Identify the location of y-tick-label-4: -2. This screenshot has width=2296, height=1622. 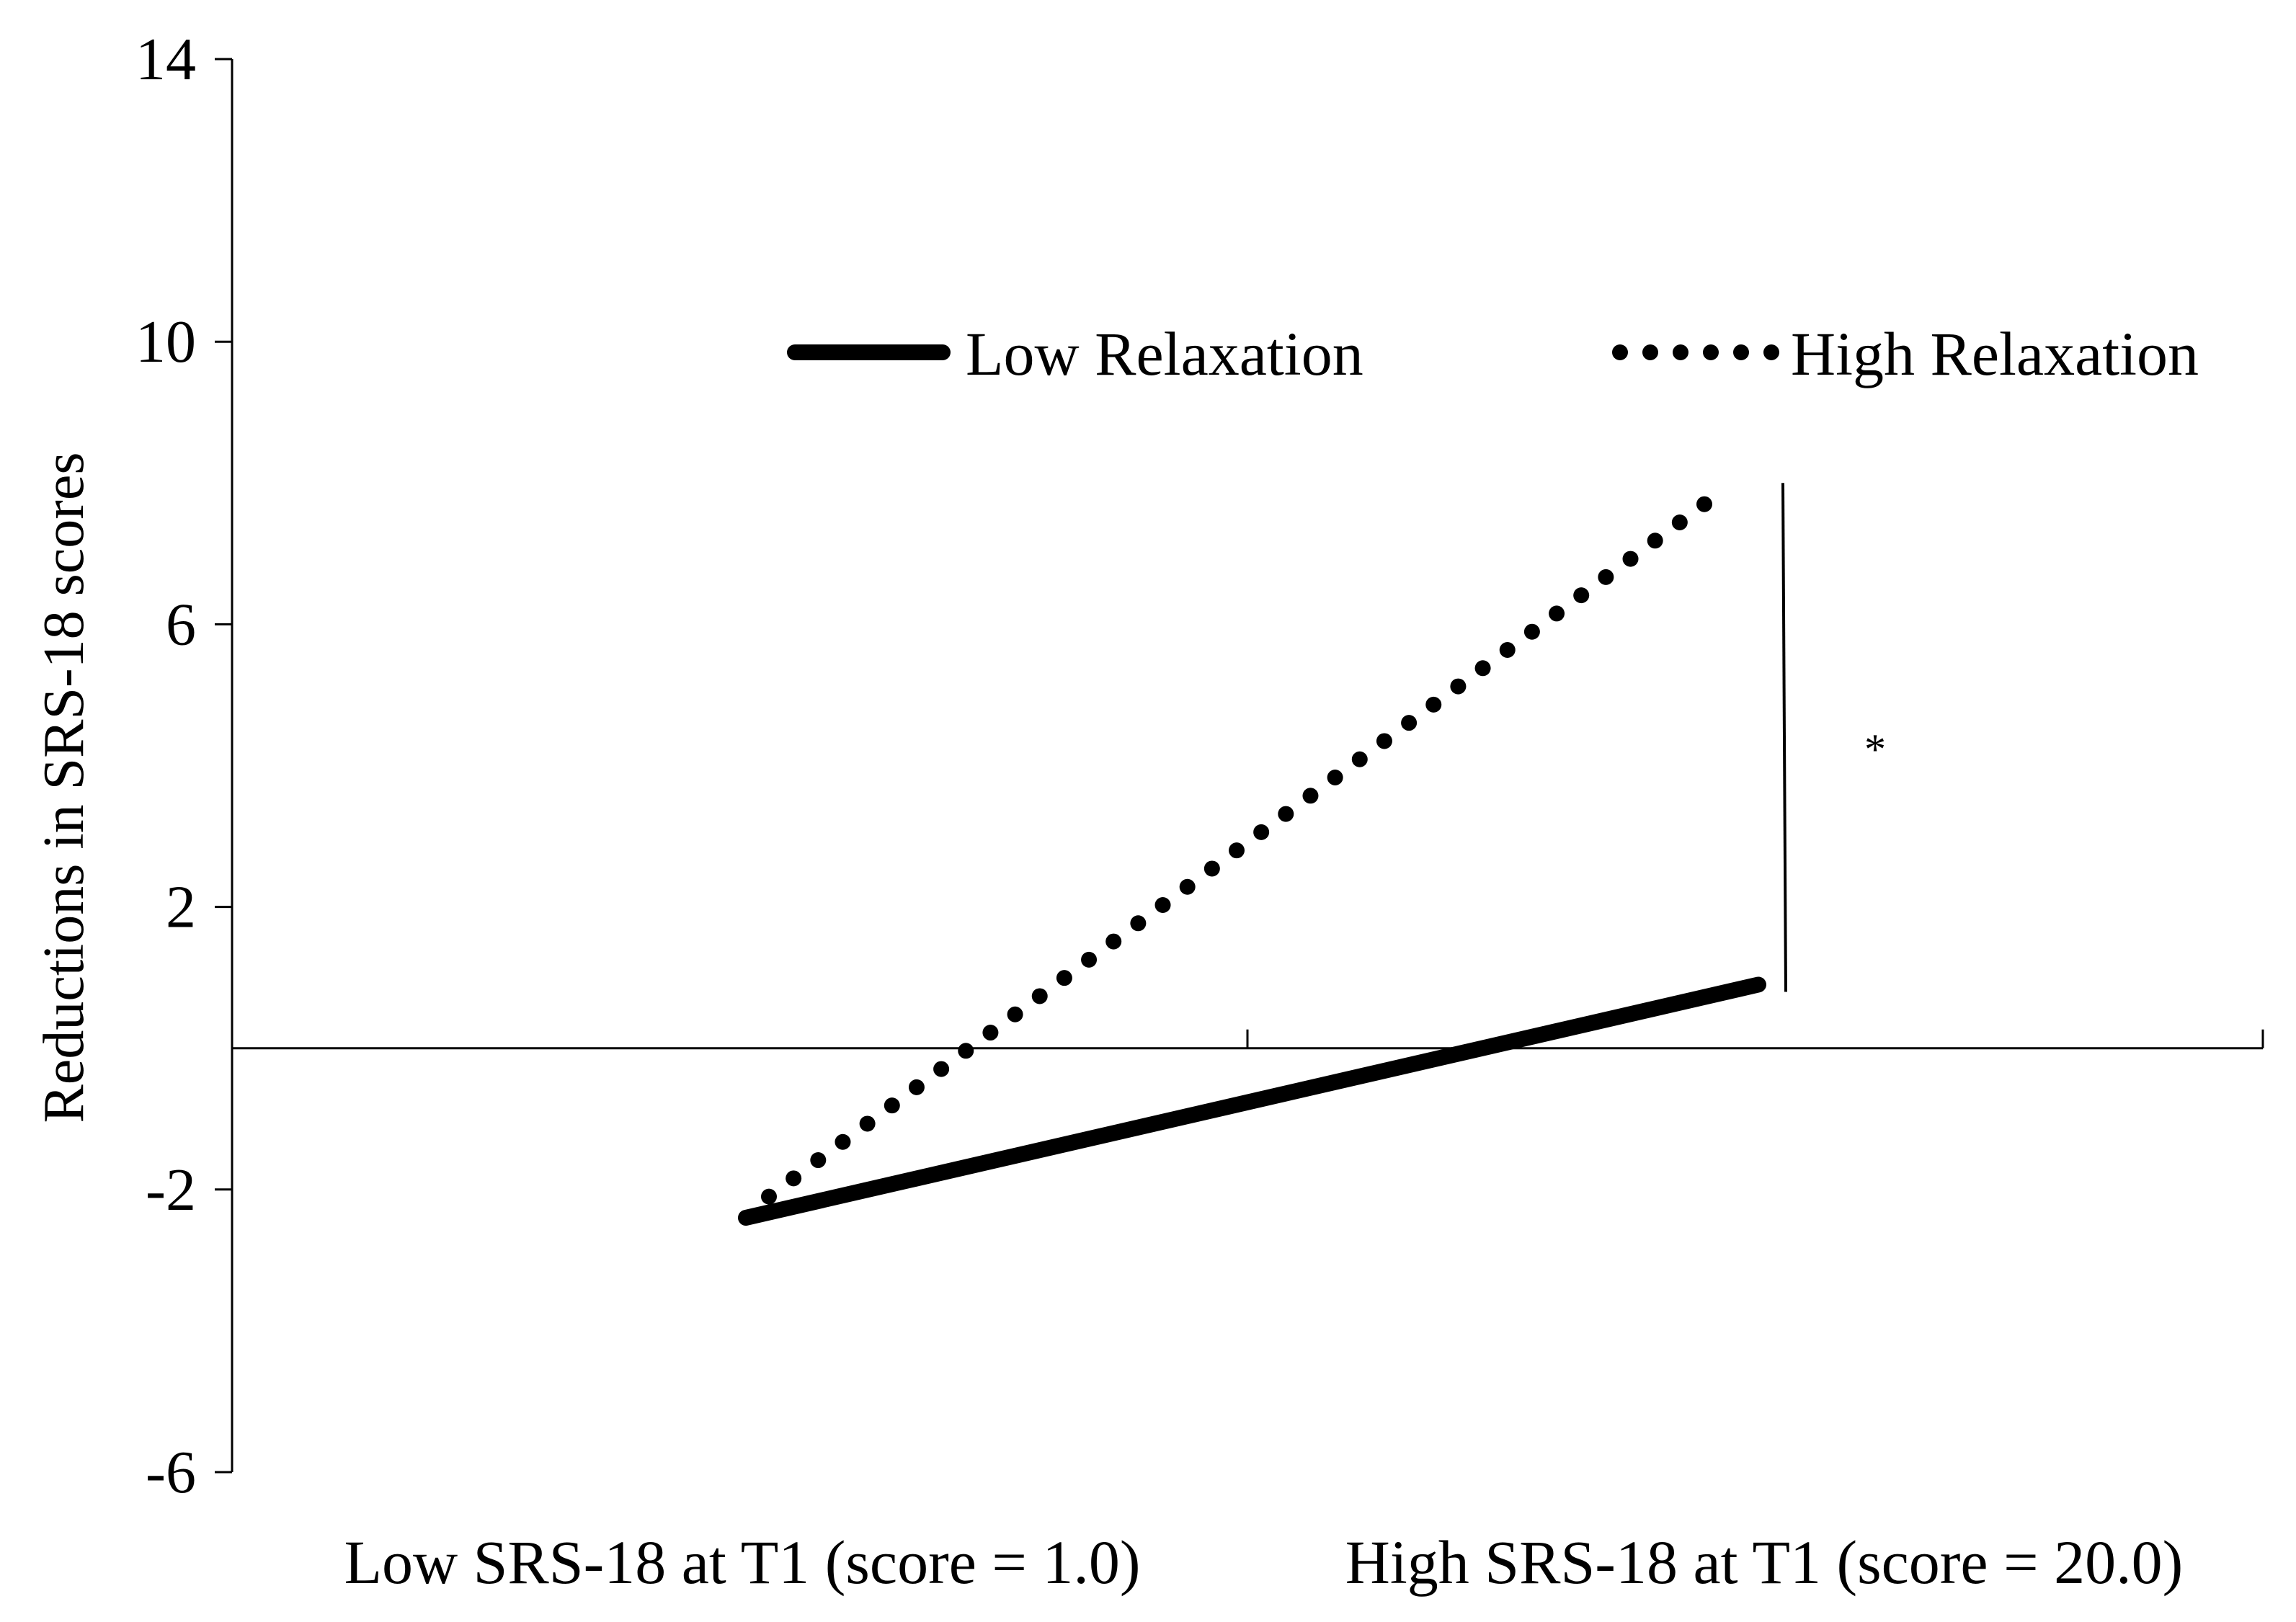
(171, 1190).